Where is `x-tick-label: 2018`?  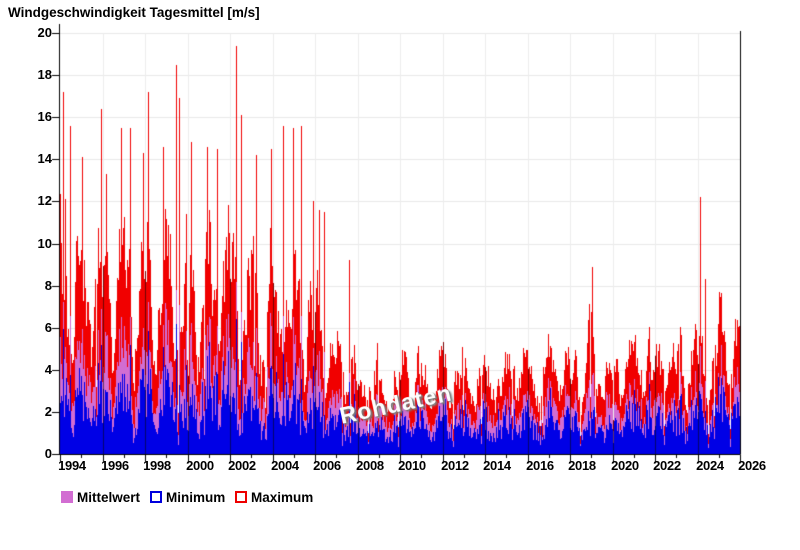 x-tick-label: 2018 is located at coordinates (582, 465).